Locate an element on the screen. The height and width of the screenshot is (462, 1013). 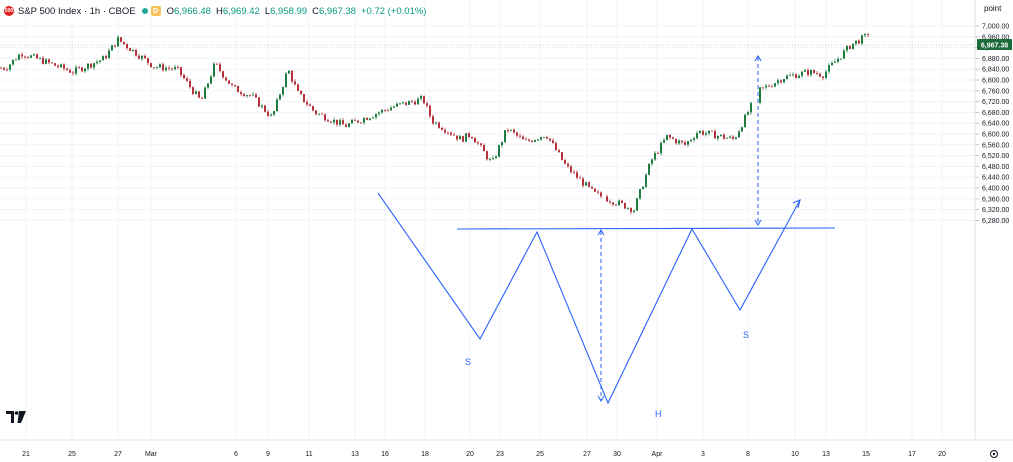
high-label: H is located at coordinates (219, 11).